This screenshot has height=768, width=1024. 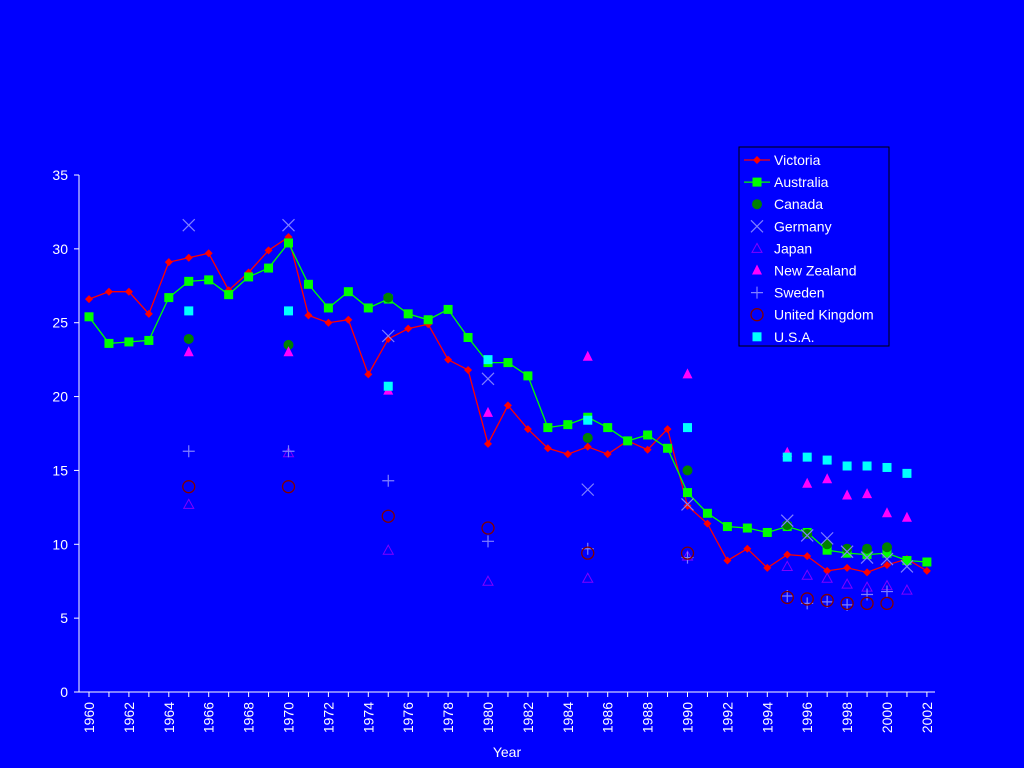 What do you see at coordinates (64, 692) in the screenshot?
I see `y-tick-label: 0` at bounding box center [64, 692].